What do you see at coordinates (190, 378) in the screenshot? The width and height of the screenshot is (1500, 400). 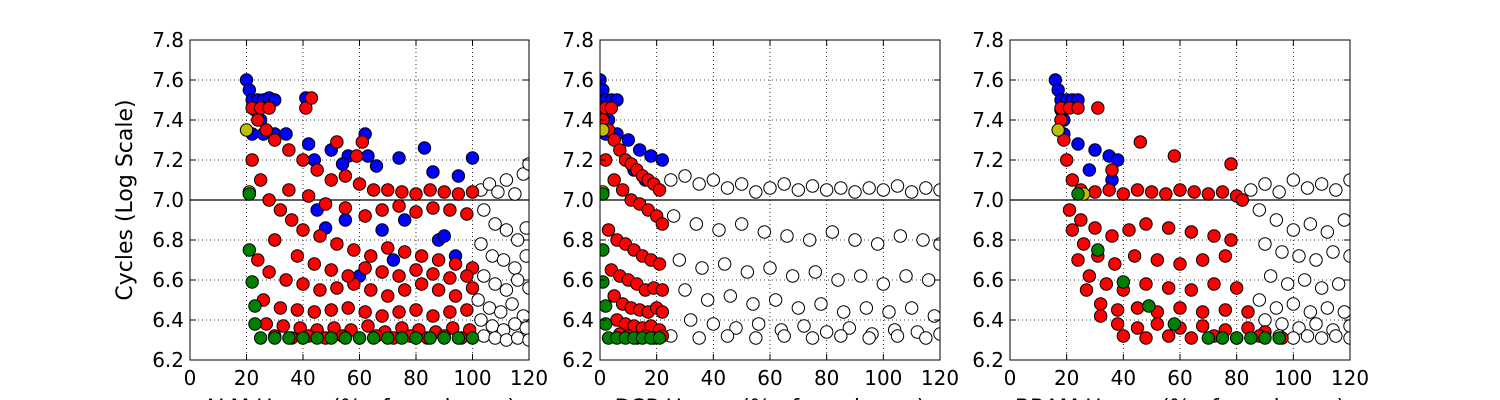 I see `x-tick-label: 0` at bounding box center [190, 378].